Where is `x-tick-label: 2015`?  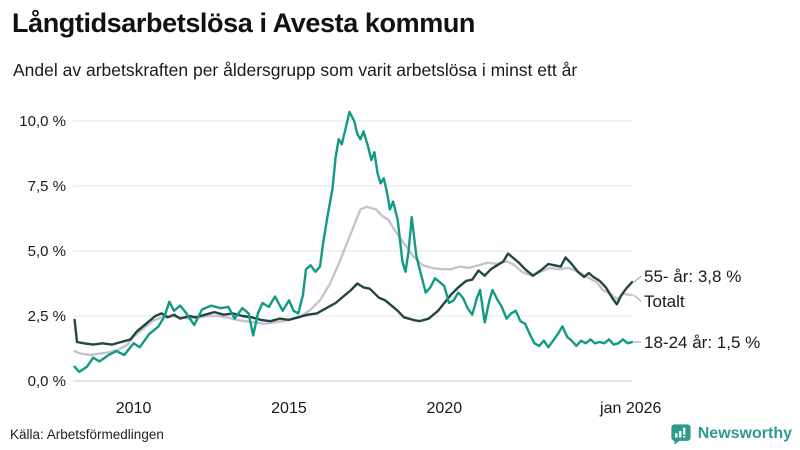
x-tick-label: 2015 is located at coordinates (289, 408).